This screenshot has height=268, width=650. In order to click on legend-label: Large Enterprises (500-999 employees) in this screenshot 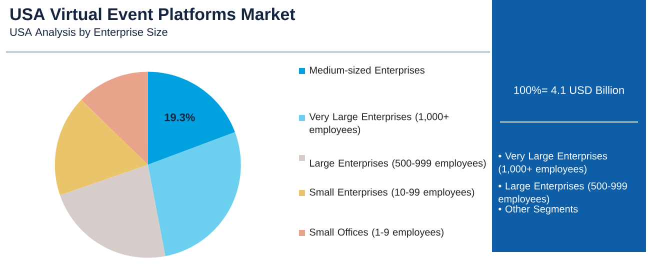, I will do `click(398, 164)`.